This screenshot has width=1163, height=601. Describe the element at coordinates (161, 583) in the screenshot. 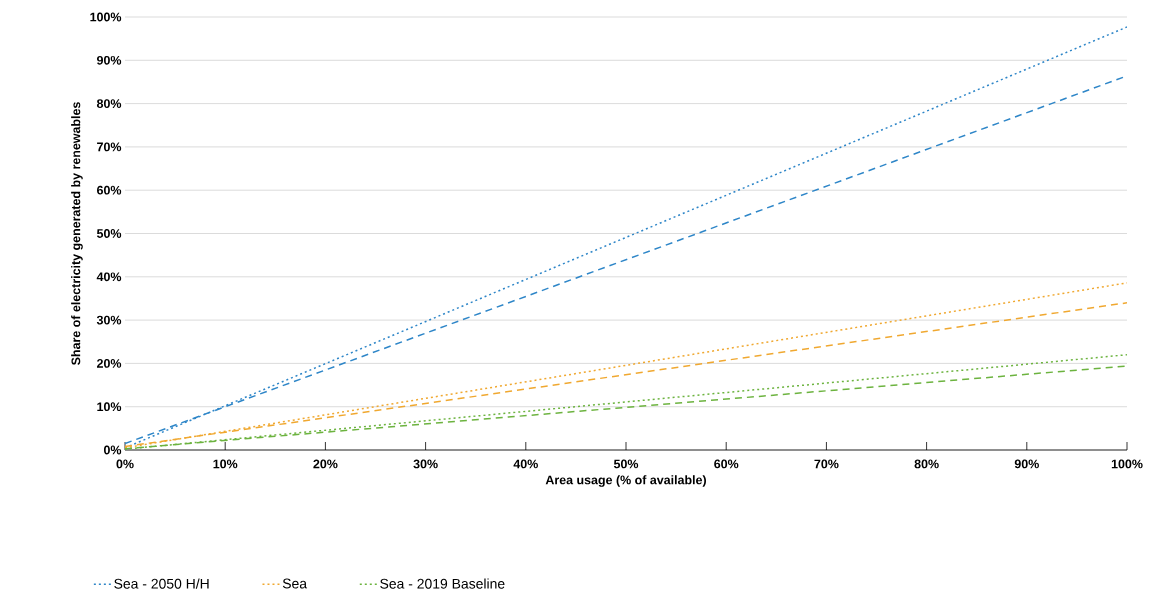

I see `legend-label: Sea - 2050 H/H` at that location.